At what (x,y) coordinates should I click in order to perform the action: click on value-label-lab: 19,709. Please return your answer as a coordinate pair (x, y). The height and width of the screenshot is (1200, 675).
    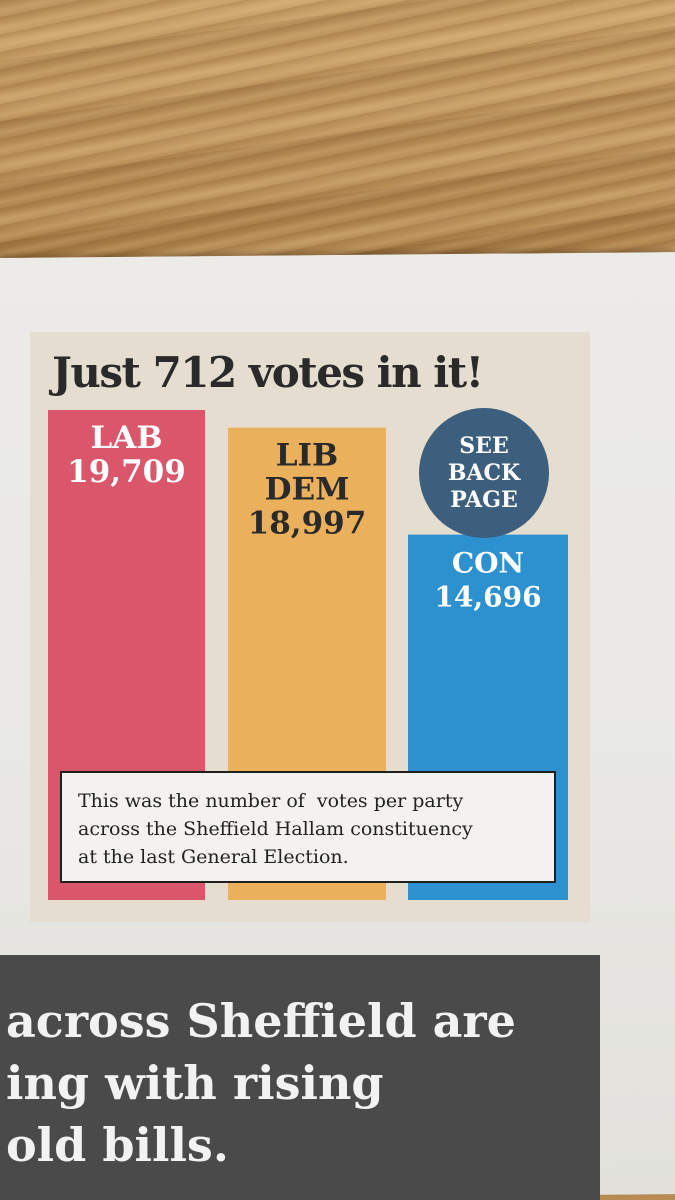
    Looking at the image, I should click on (126, 472).